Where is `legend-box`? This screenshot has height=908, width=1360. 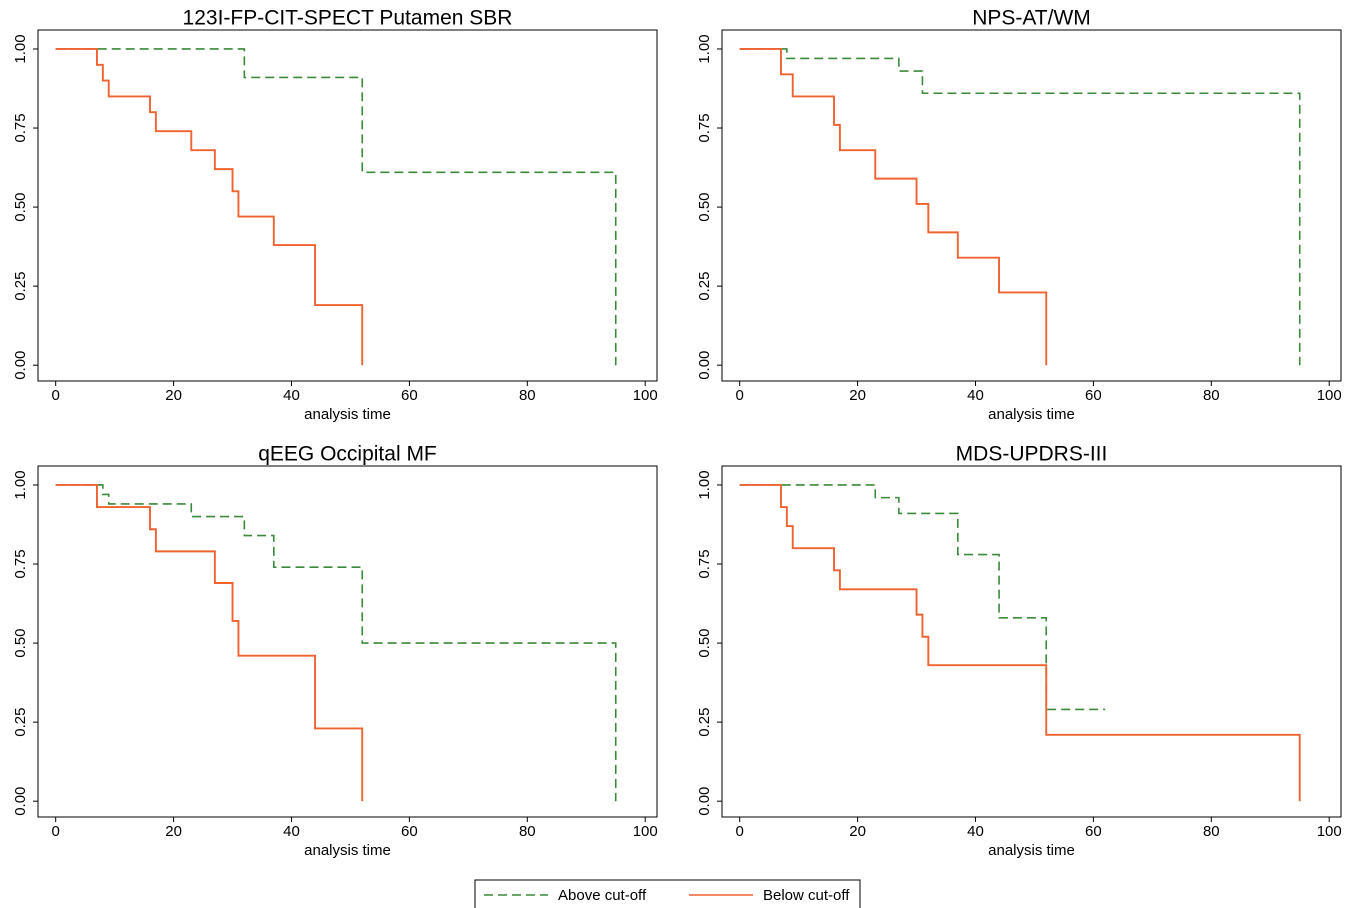 legend-box is located at coordinates (667, 893).